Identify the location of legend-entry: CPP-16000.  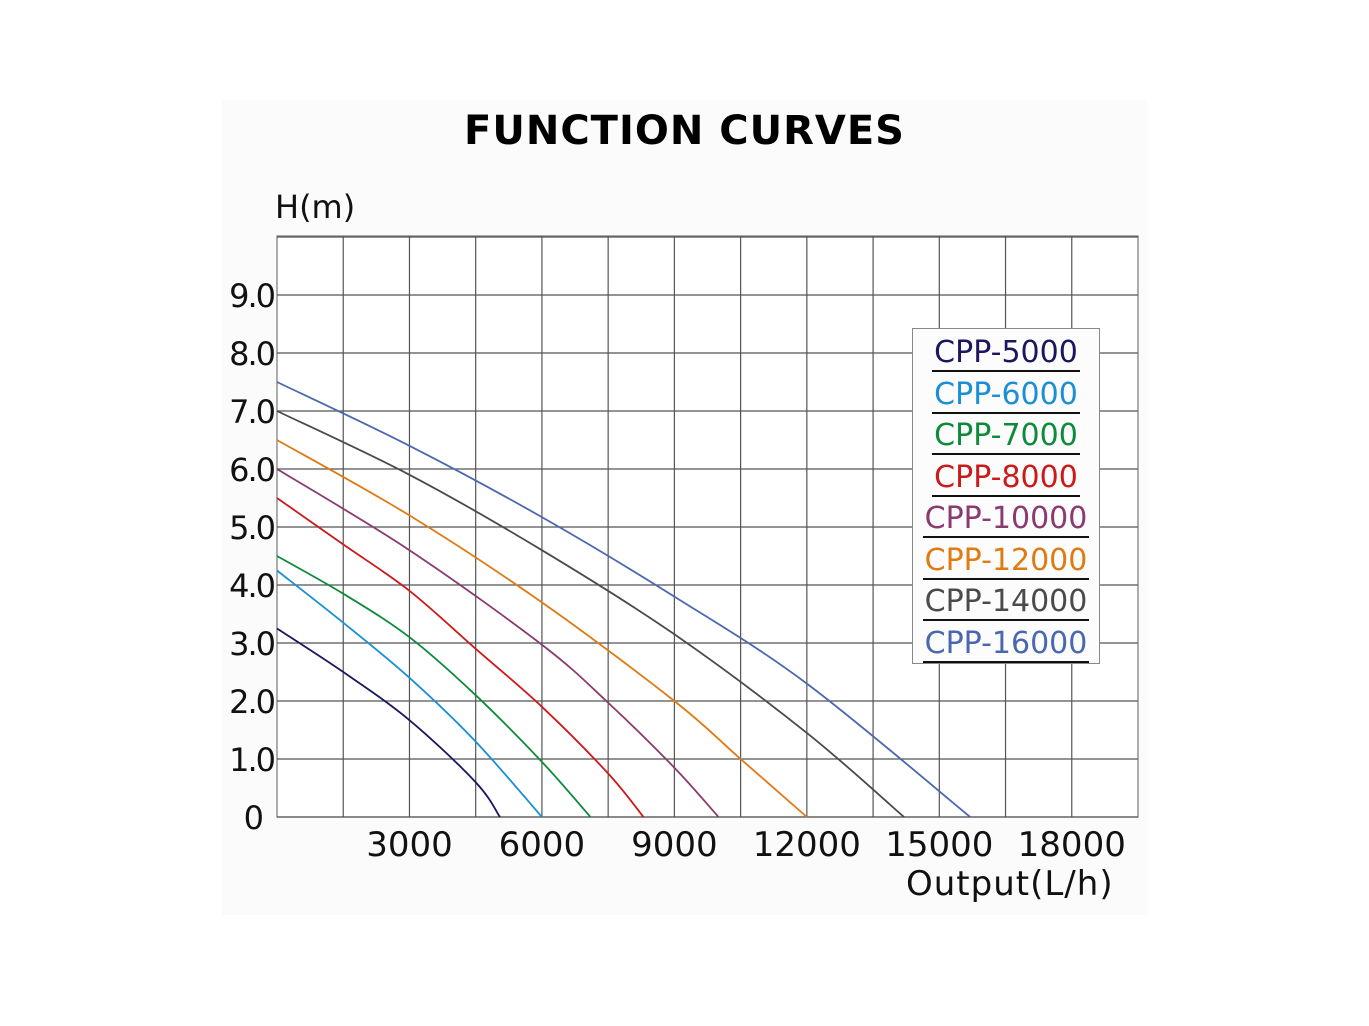
(1006, 647).